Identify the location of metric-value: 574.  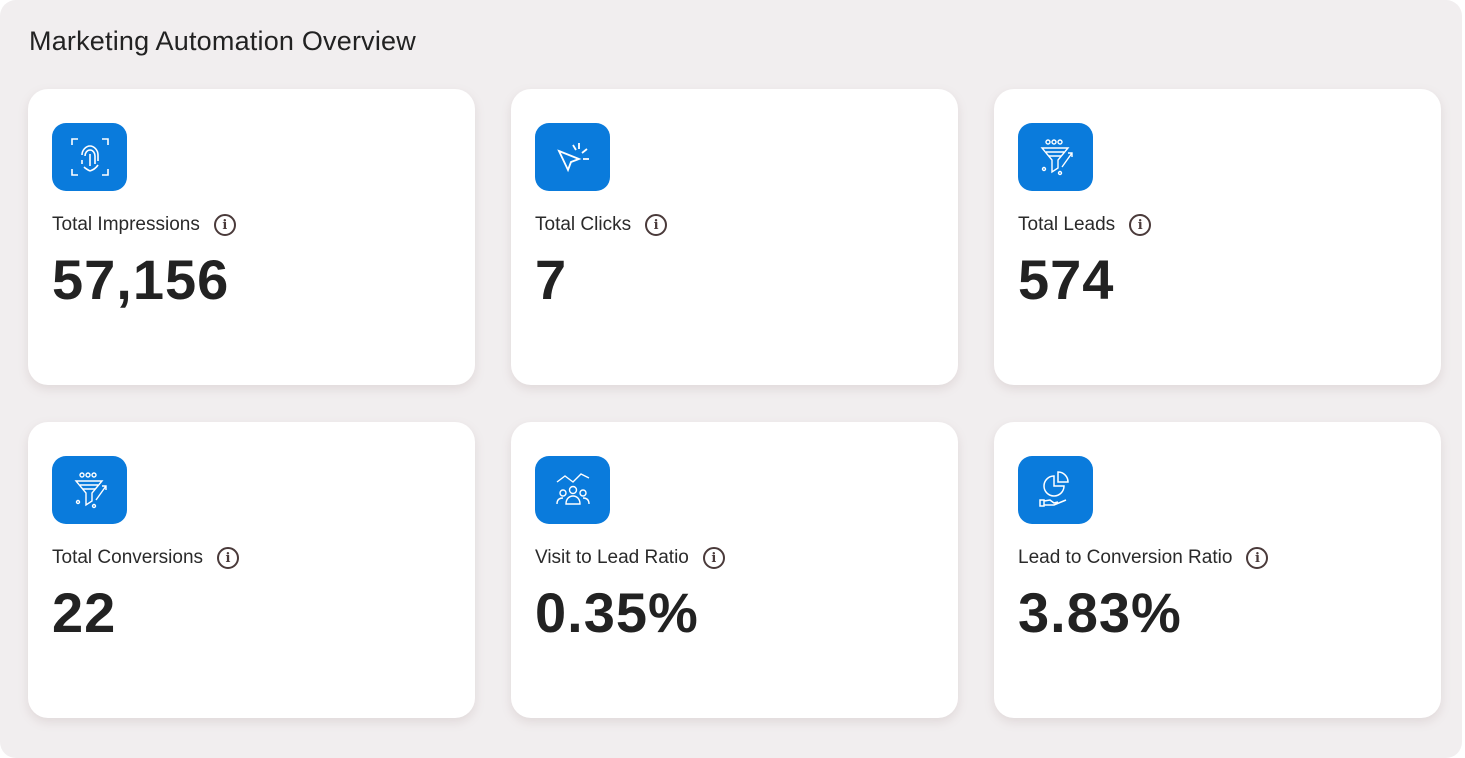
(1066, 279).